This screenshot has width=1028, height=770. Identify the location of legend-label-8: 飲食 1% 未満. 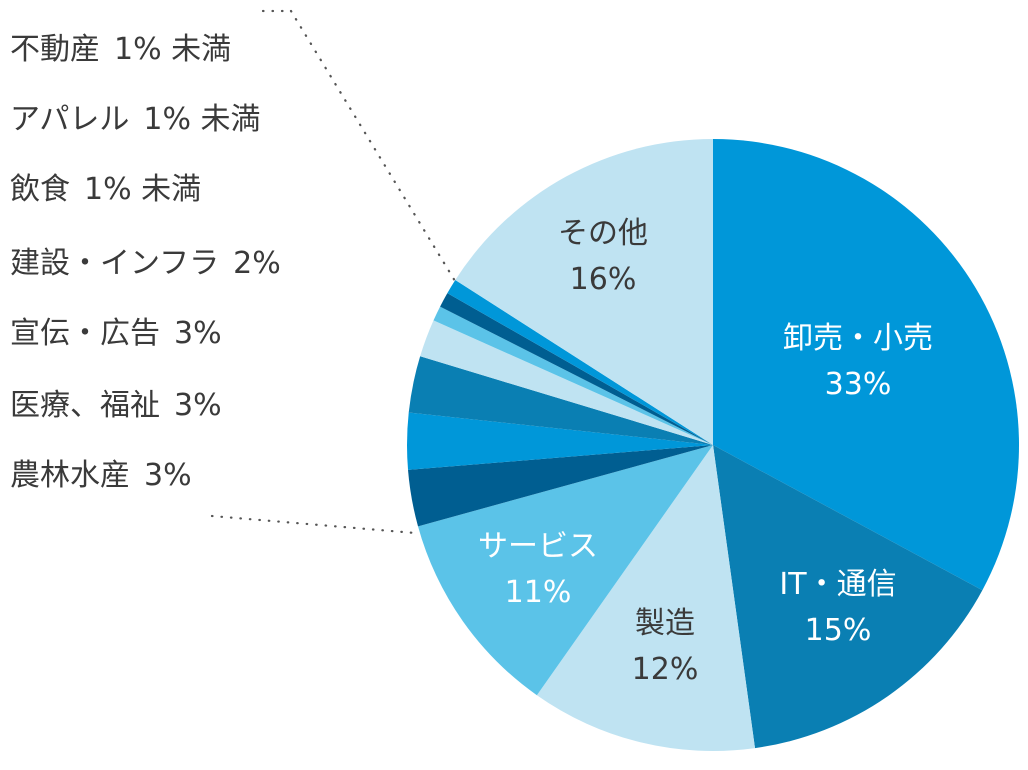
(105, 189).